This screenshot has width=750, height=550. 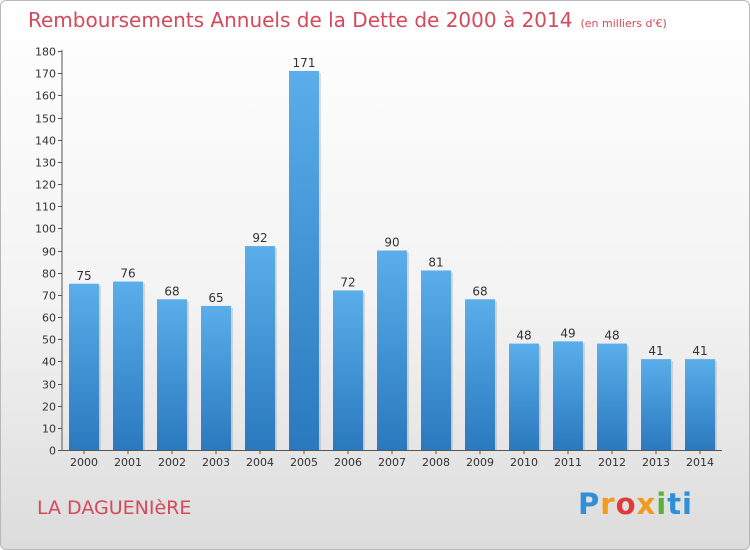 What do you see at coordinates (436, 462) in the screenshot?
I see `x-tick-label-2008: 2008` at bounding box center [436, 462].